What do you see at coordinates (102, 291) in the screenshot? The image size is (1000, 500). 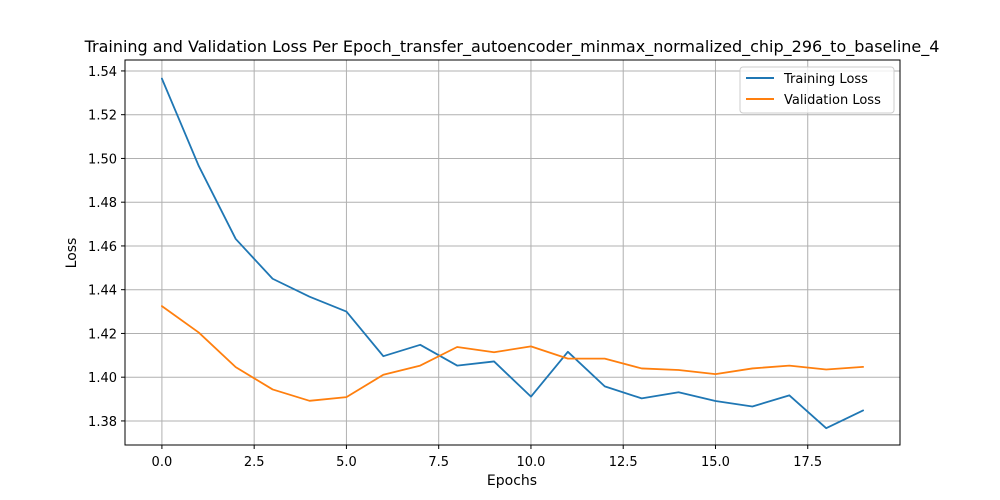 I see `y-tick-label: 1.44` at bounding box center [102, 291].